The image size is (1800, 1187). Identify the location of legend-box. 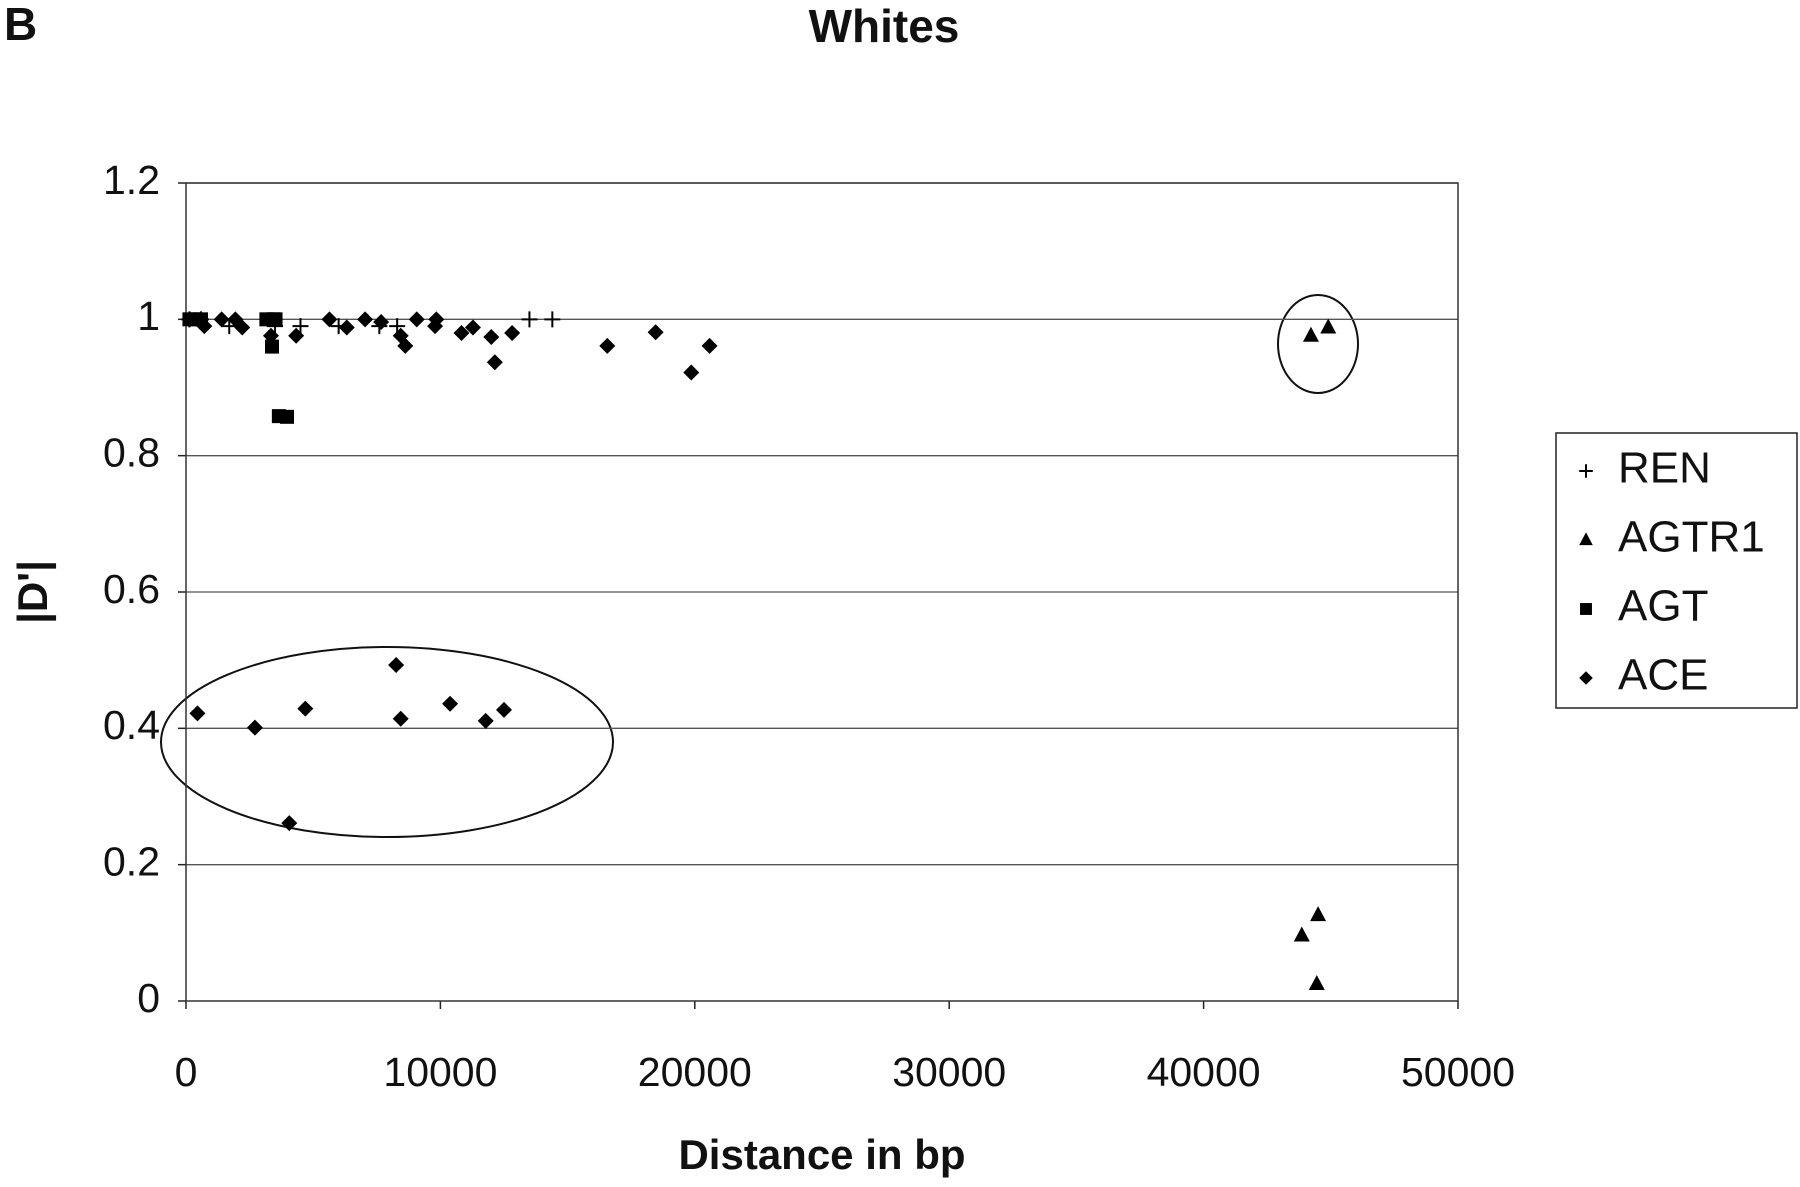
(1676, 570).